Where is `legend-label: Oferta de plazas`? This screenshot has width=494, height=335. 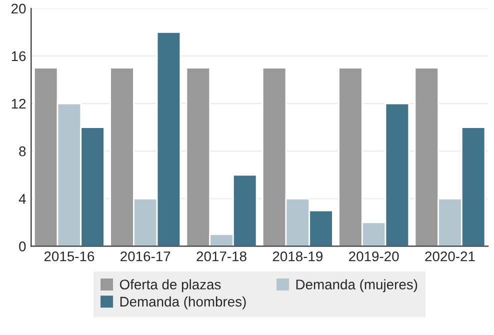
legend-label: Oferta de plazas is located at coordinates (170, 285).